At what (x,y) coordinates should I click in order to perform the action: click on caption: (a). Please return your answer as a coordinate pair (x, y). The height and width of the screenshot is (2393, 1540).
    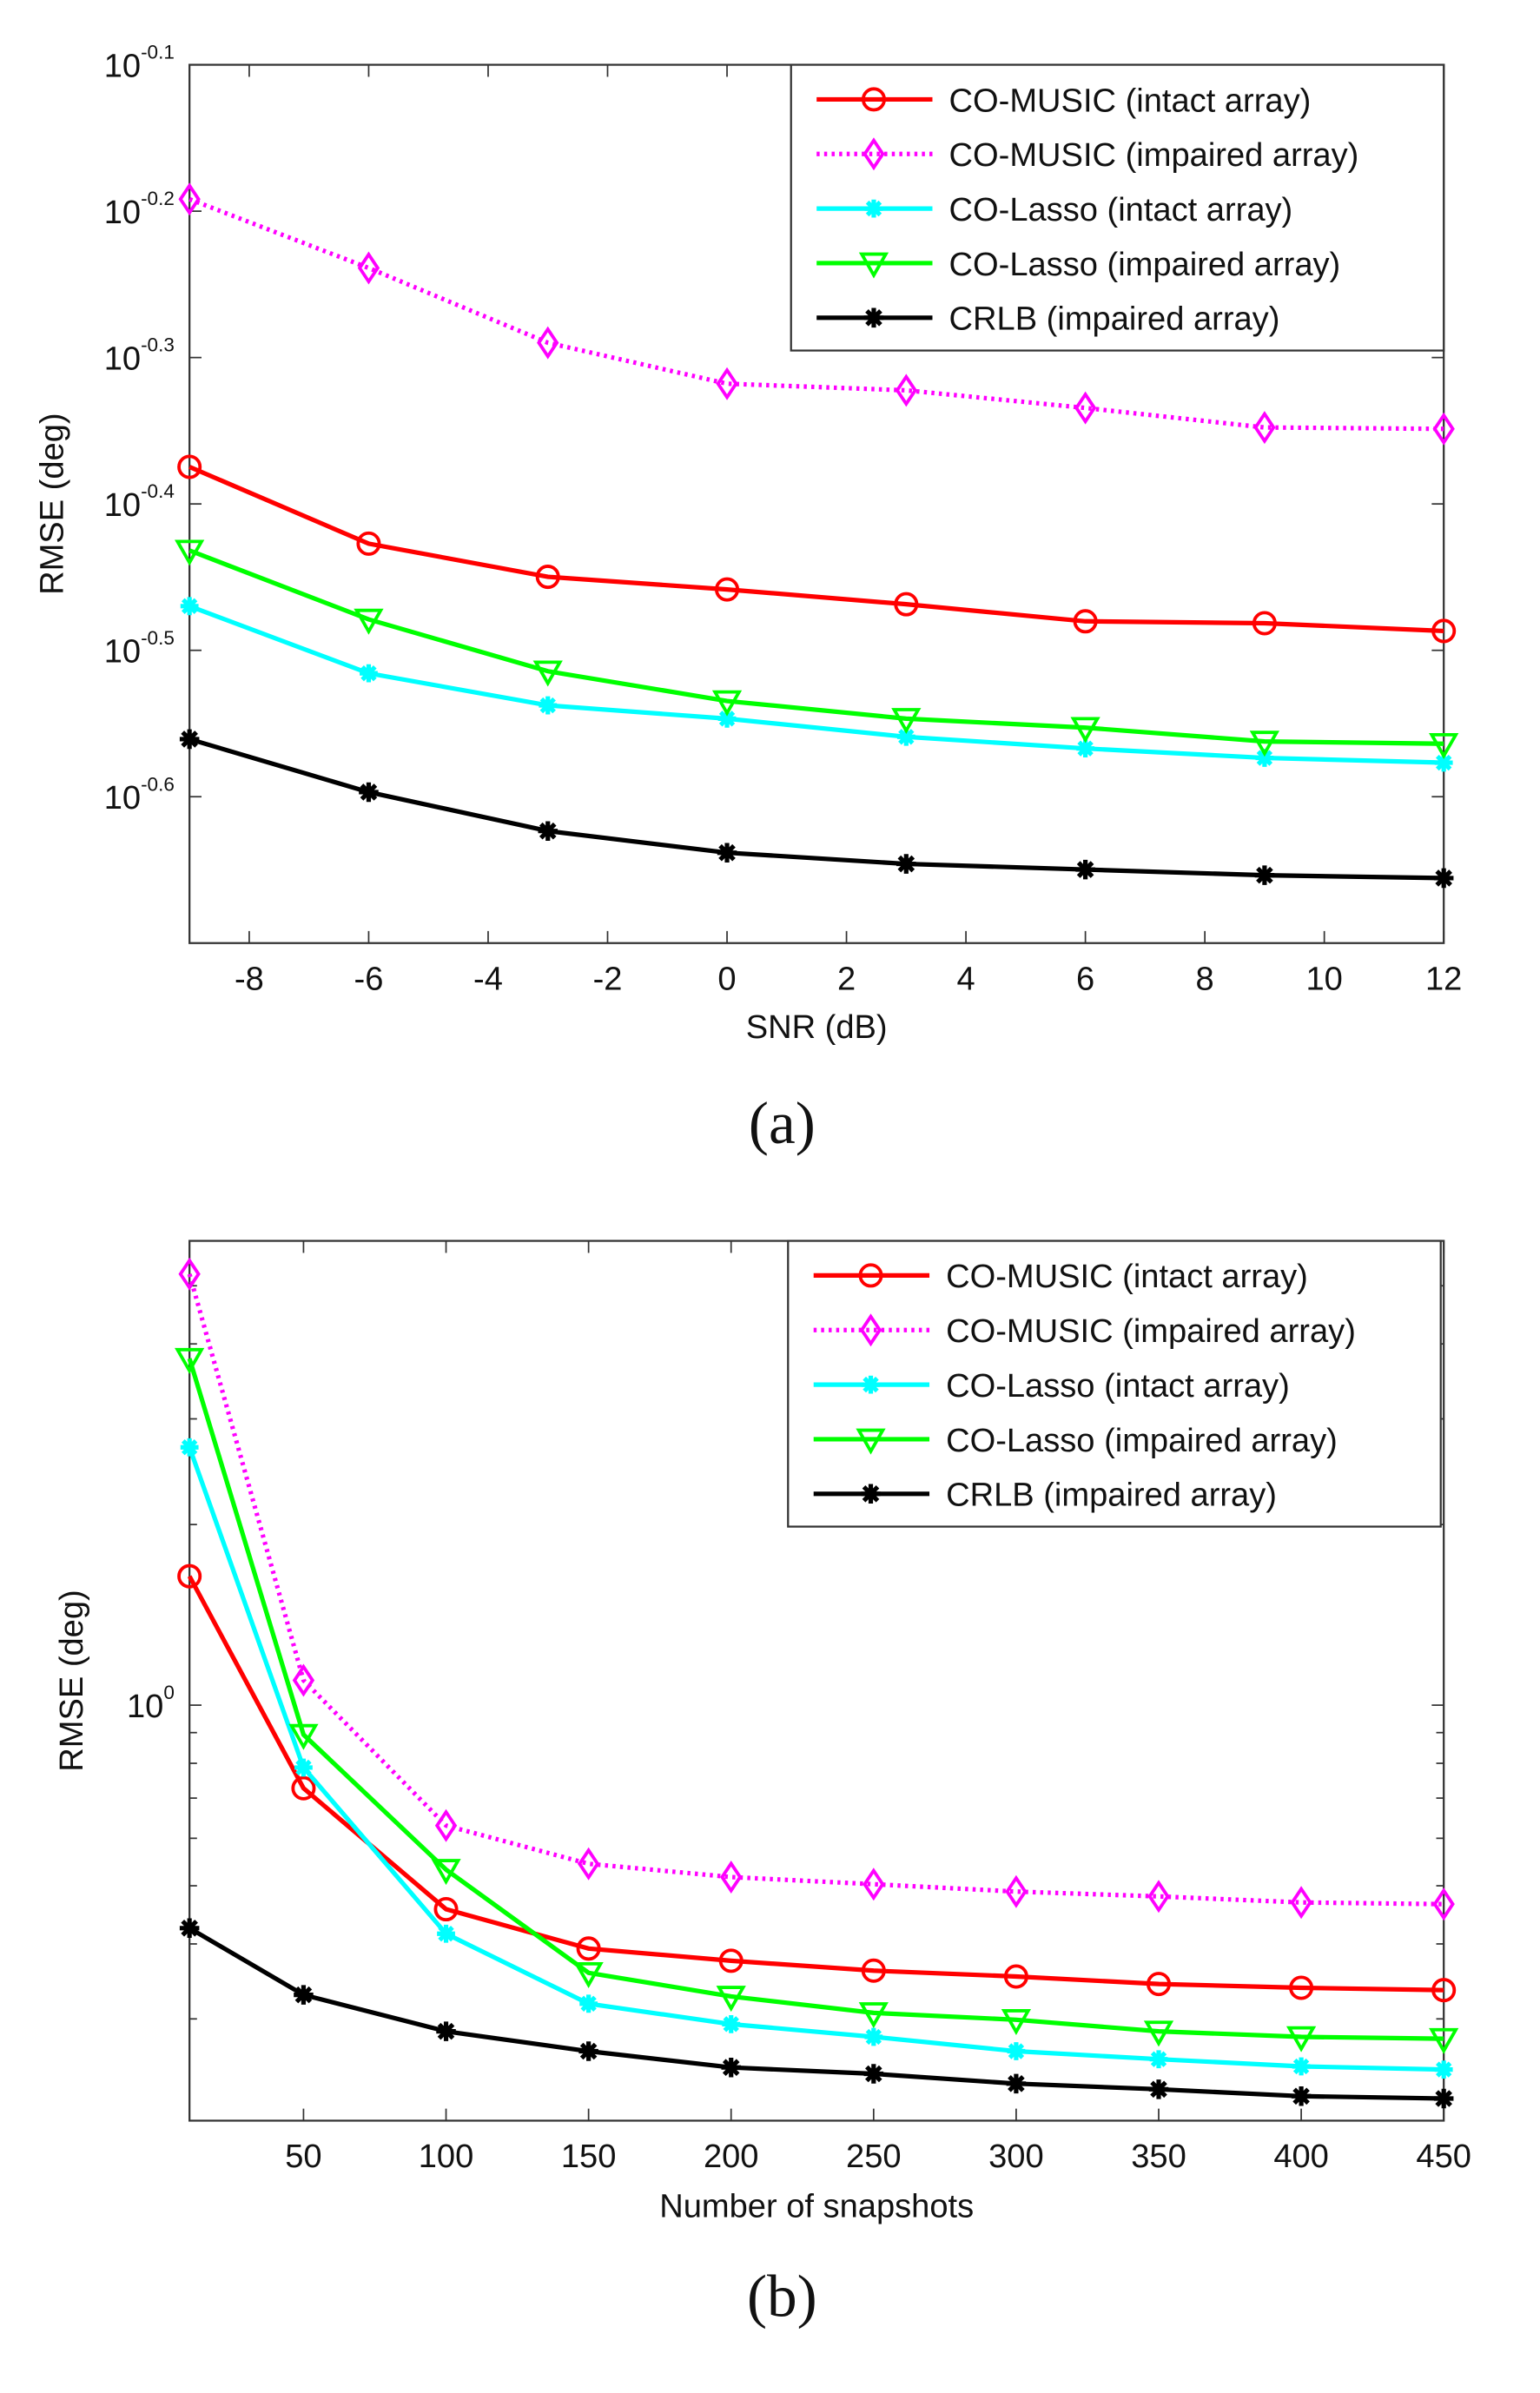
    Looking at the image, I should click on (782, 1122).